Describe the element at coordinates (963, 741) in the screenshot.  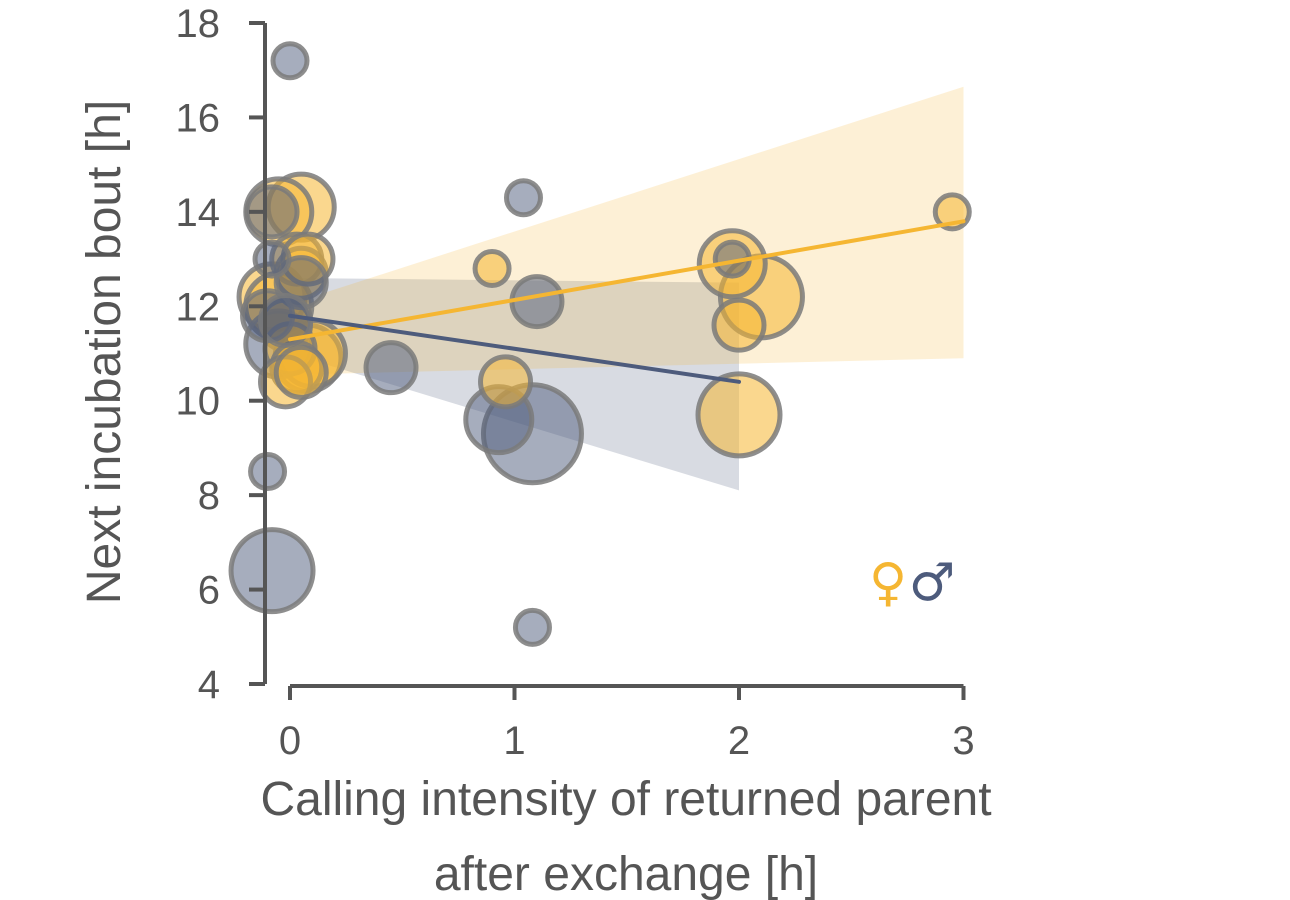
I see `x-tick-label: 3` at that location.